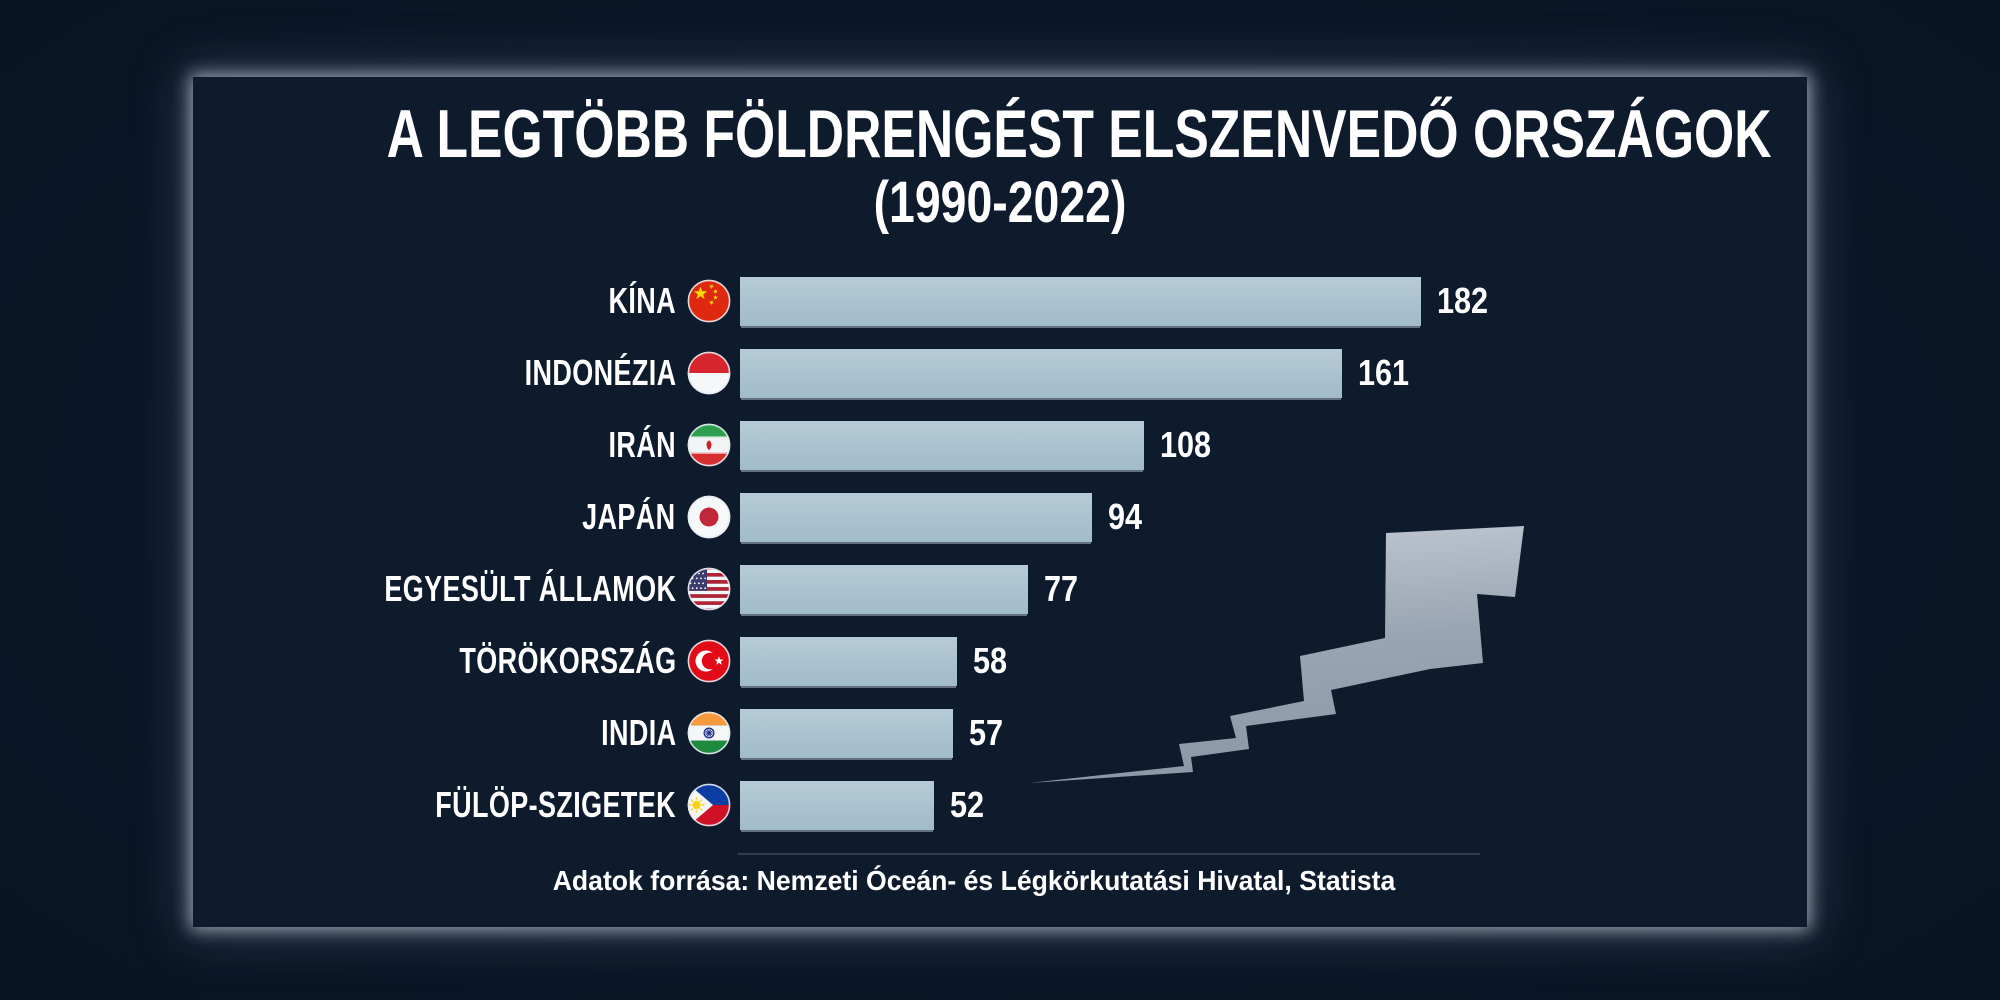 This screenshot has height=1000, width=2000. What do you see at coordinates (642, 444) in the screenshot?
I see `country-label: IRÁN` at bounding box center [642, 444].